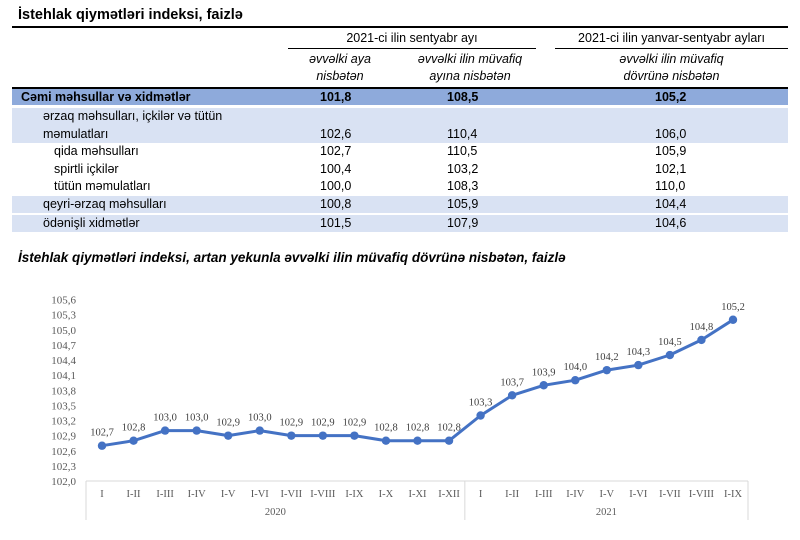  Describe the element at coordinates (462, 134) in the screenshot. I see `cell-value: 110,4` at that location.